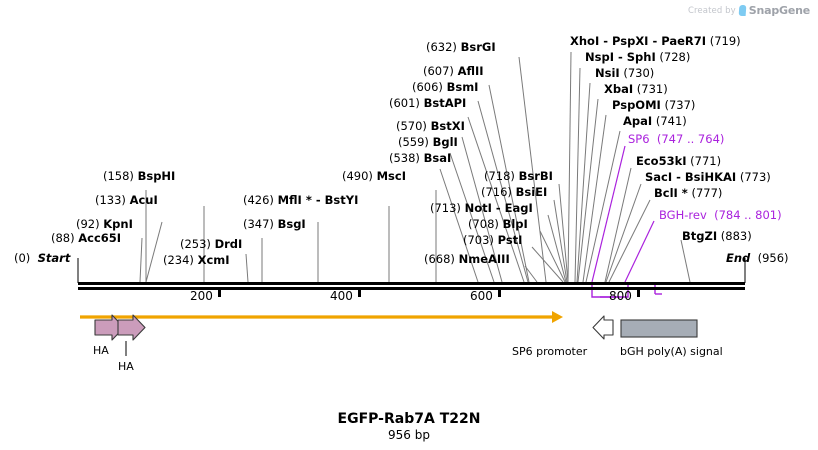 Image resolution: width=818 pixels, height=450 pixels. Describe the element at coordinates (625, 73) in the screenshot. I see `enzyme-label-nsii: NsiI (730)` at that location.